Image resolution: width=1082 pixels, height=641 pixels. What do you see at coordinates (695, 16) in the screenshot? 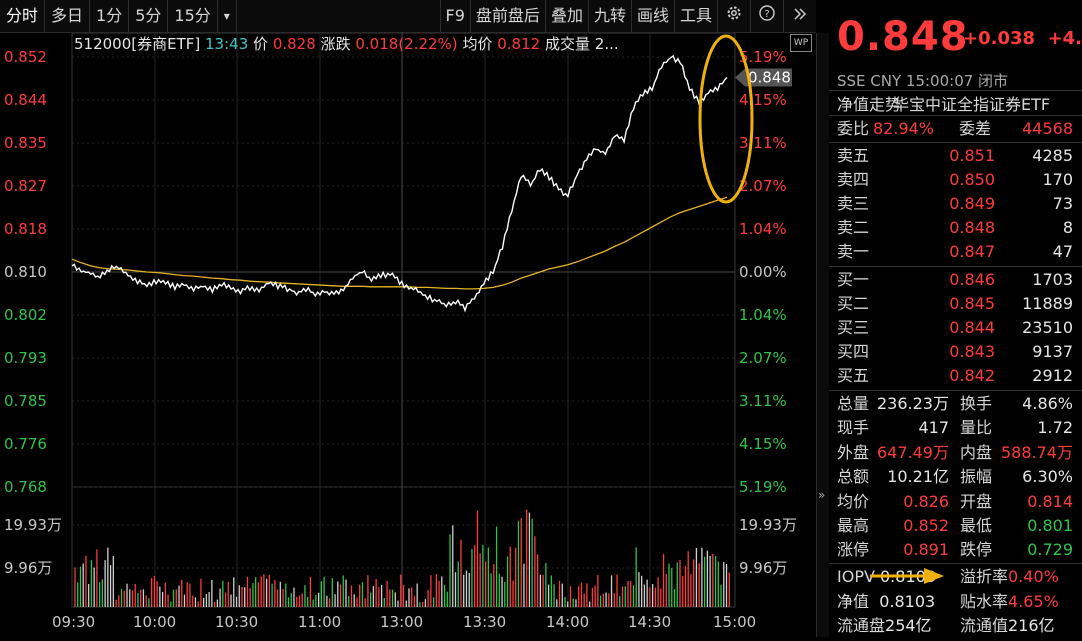
I see `tools-button: 工具` at bounding box center [695, 16].